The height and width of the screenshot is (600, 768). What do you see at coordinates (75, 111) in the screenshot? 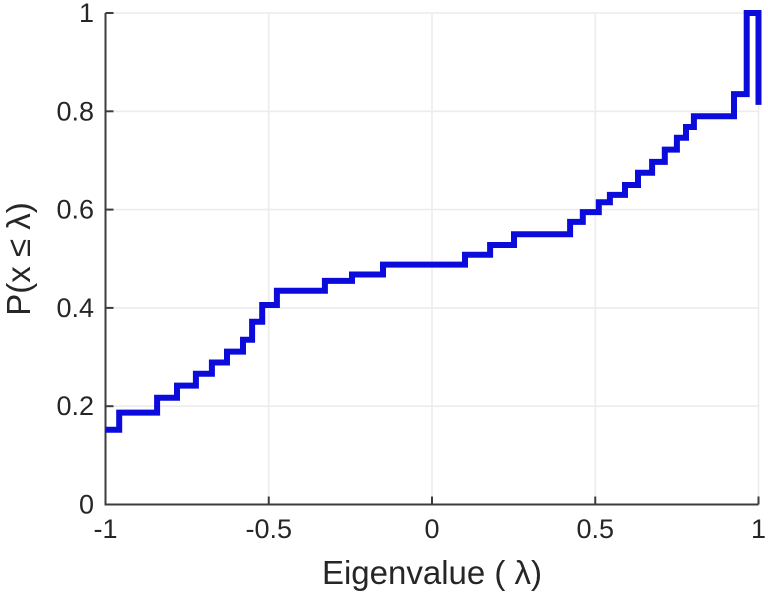
I see `y-tick-label: 0.8` at bounding box center [75, 111].